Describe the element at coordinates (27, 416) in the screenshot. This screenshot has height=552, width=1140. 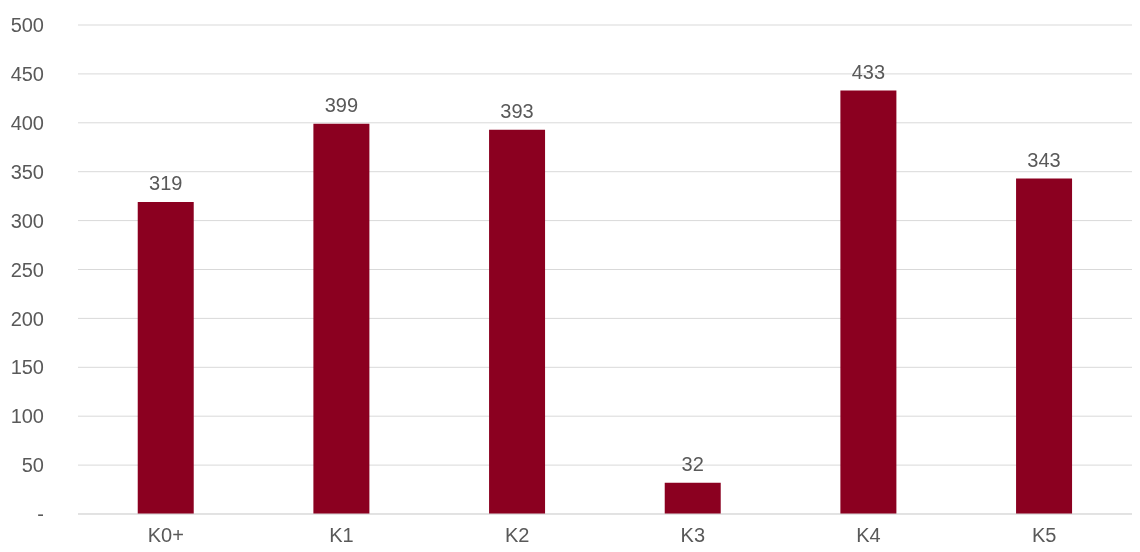
I see `y-tick-label: 100` at that location.